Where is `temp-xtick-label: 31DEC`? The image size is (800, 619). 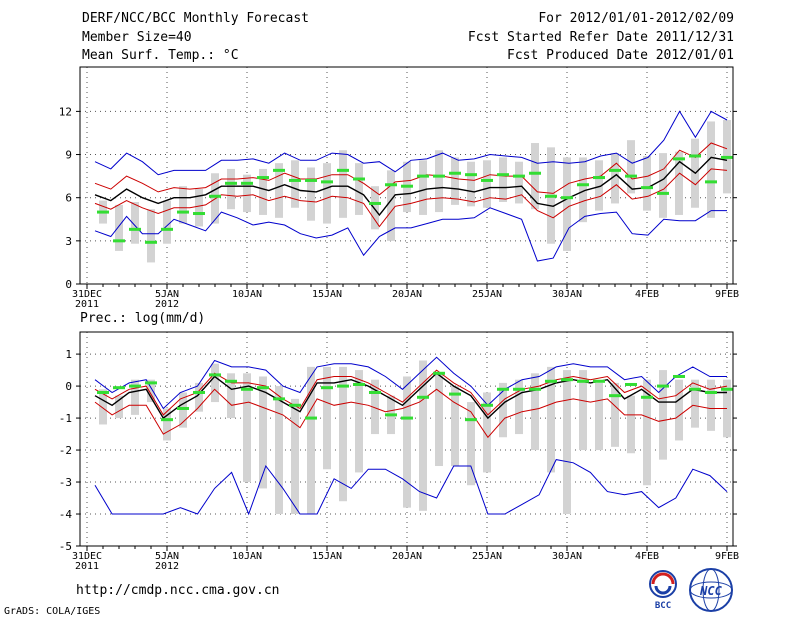 temp-xtick-label: 31DEC is located at coordinates (87, 294).